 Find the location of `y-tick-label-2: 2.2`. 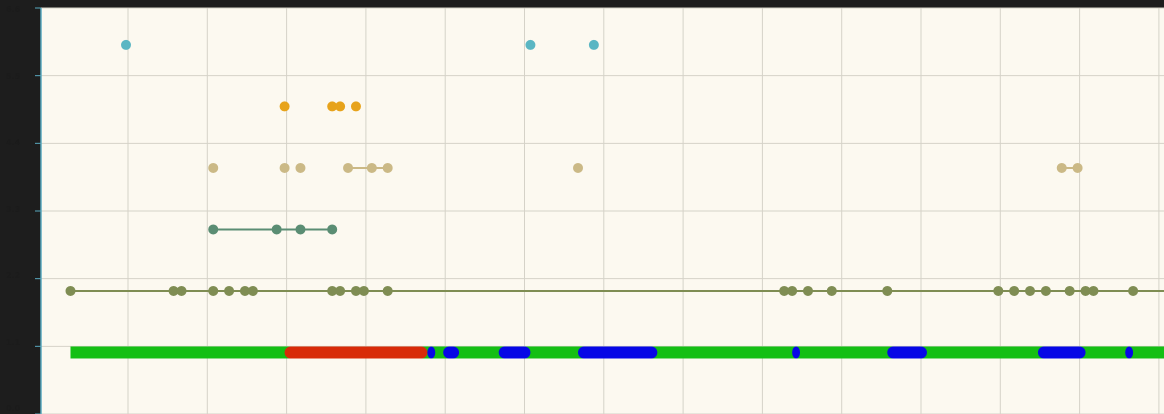

y-tick-label-2: 2.2 is located at coordinates (13, 275).